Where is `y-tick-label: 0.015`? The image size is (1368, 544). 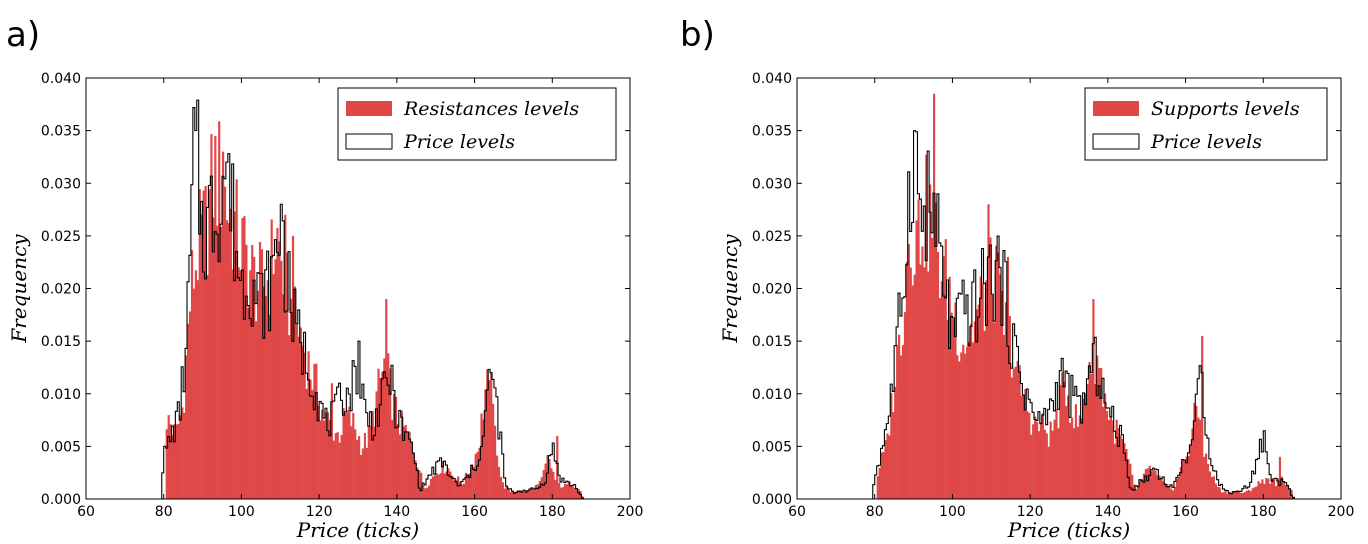 y-tick-label: 0.015 is located at coordinates (772, 342).